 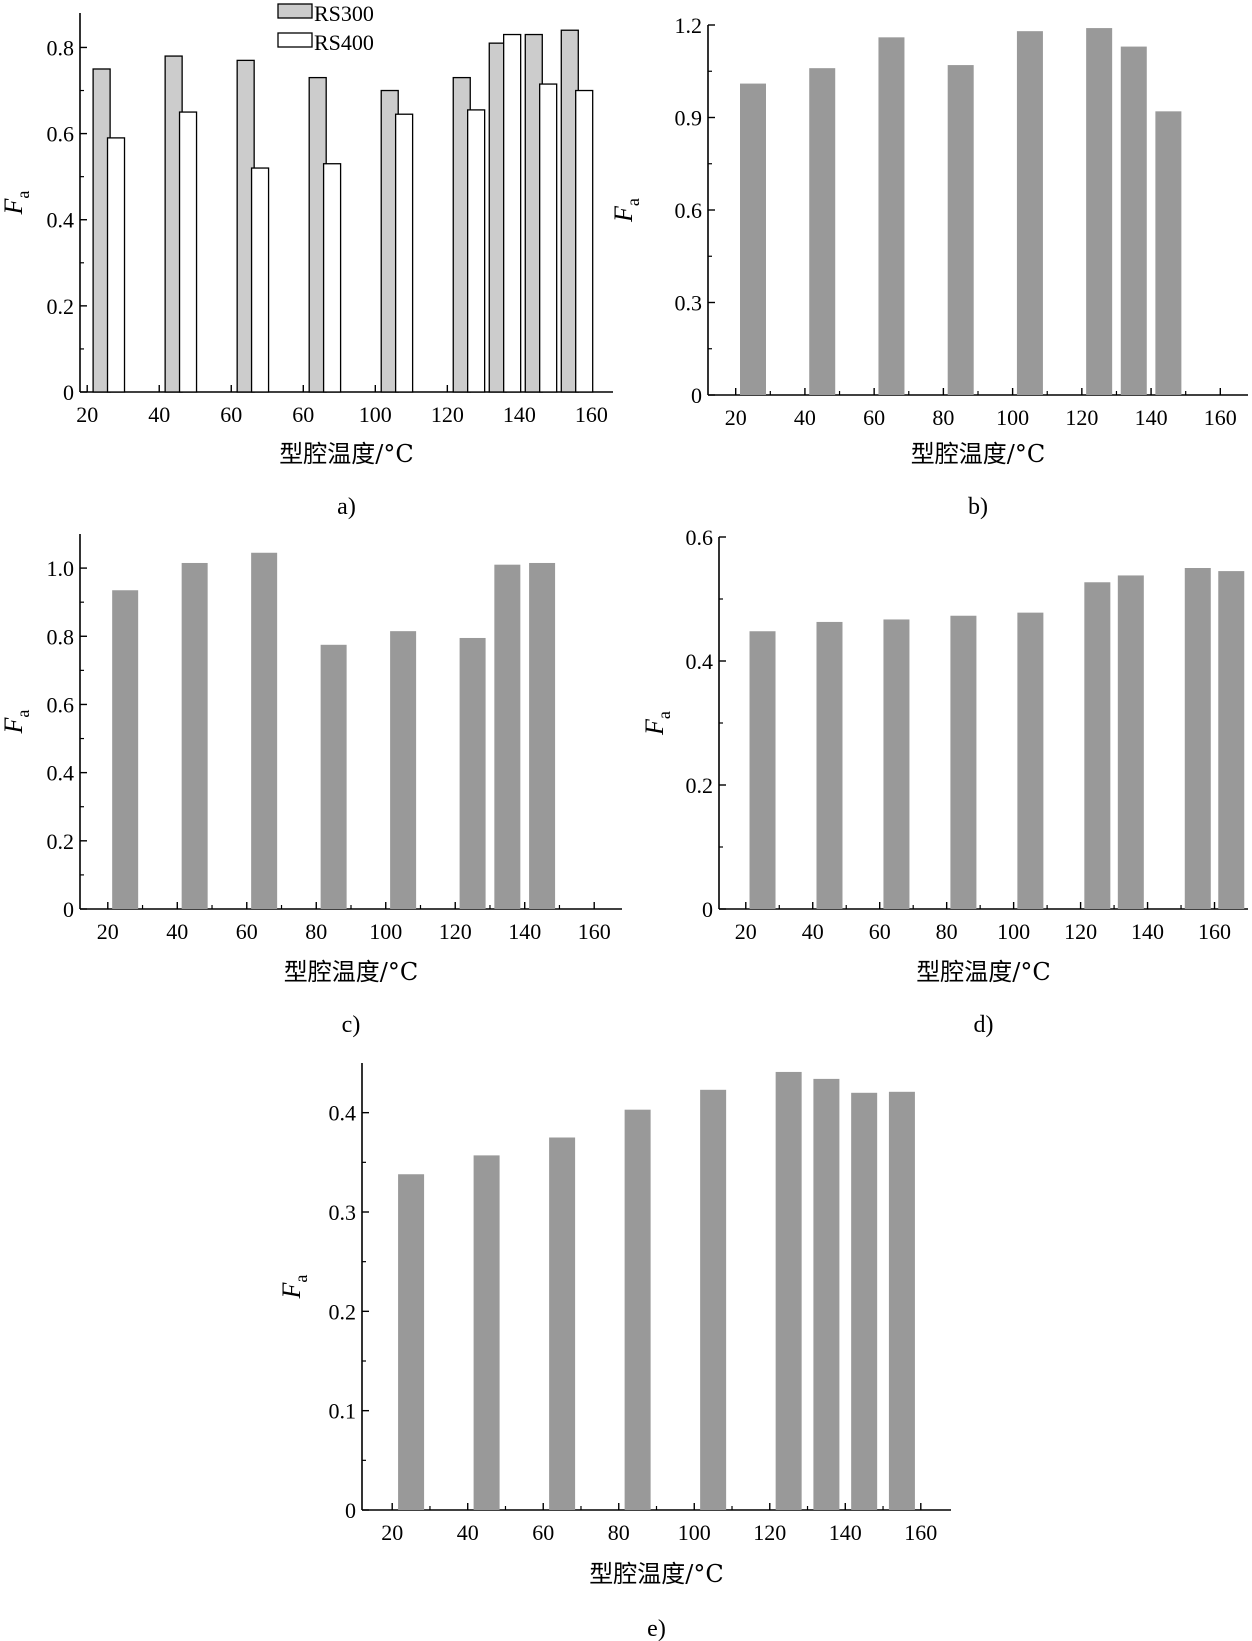 I want to click on chart-a-legend: RS300 RS400, so click(x=325, y=28).